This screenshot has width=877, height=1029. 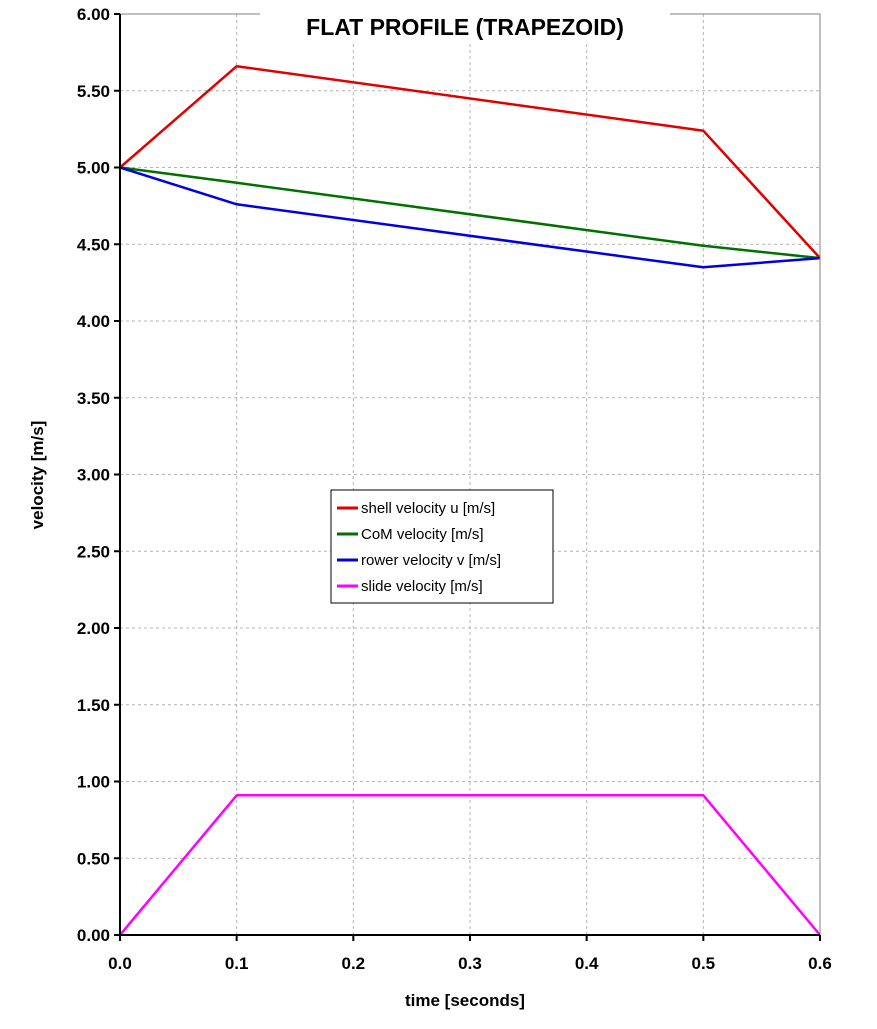 I want to click on y-tick-label: 2.50, so click(x=93, y=551).